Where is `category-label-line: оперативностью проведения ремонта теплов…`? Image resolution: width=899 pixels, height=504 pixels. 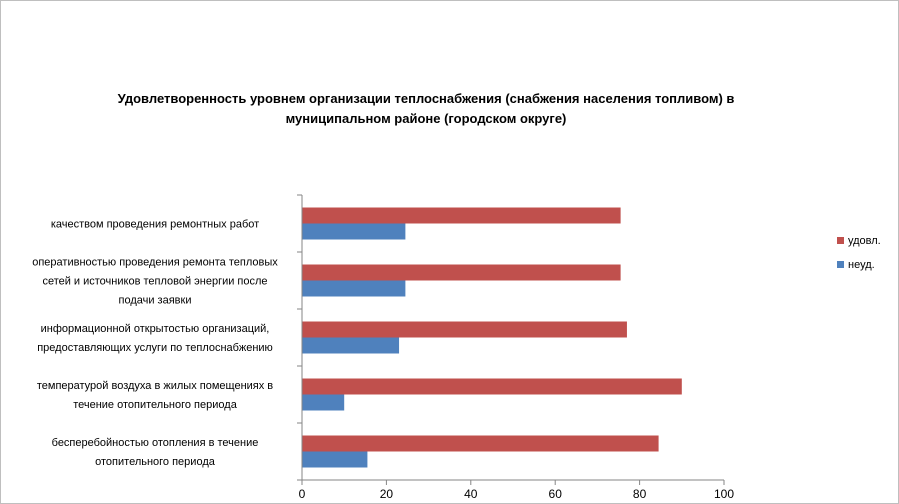
category-label-line: оперативностью проведения ремонта теплов… is located at coordinates (155, 263).